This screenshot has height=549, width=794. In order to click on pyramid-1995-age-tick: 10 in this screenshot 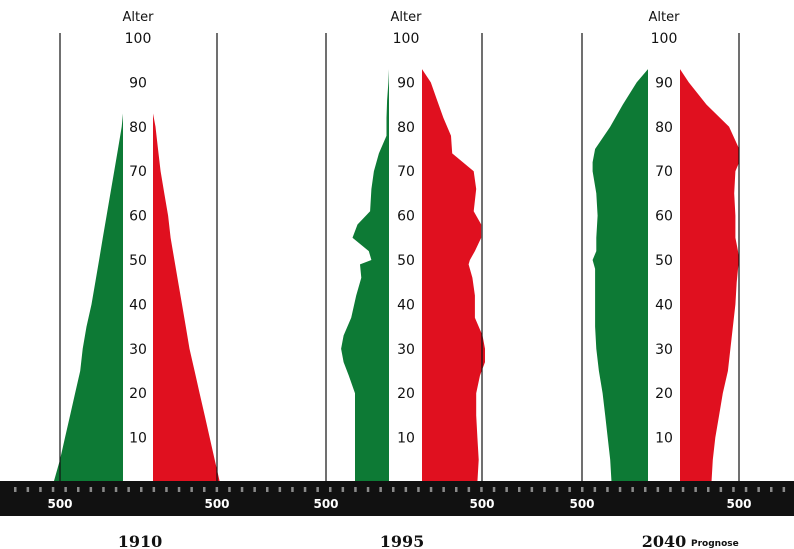, I will do `click(406, 439)`.